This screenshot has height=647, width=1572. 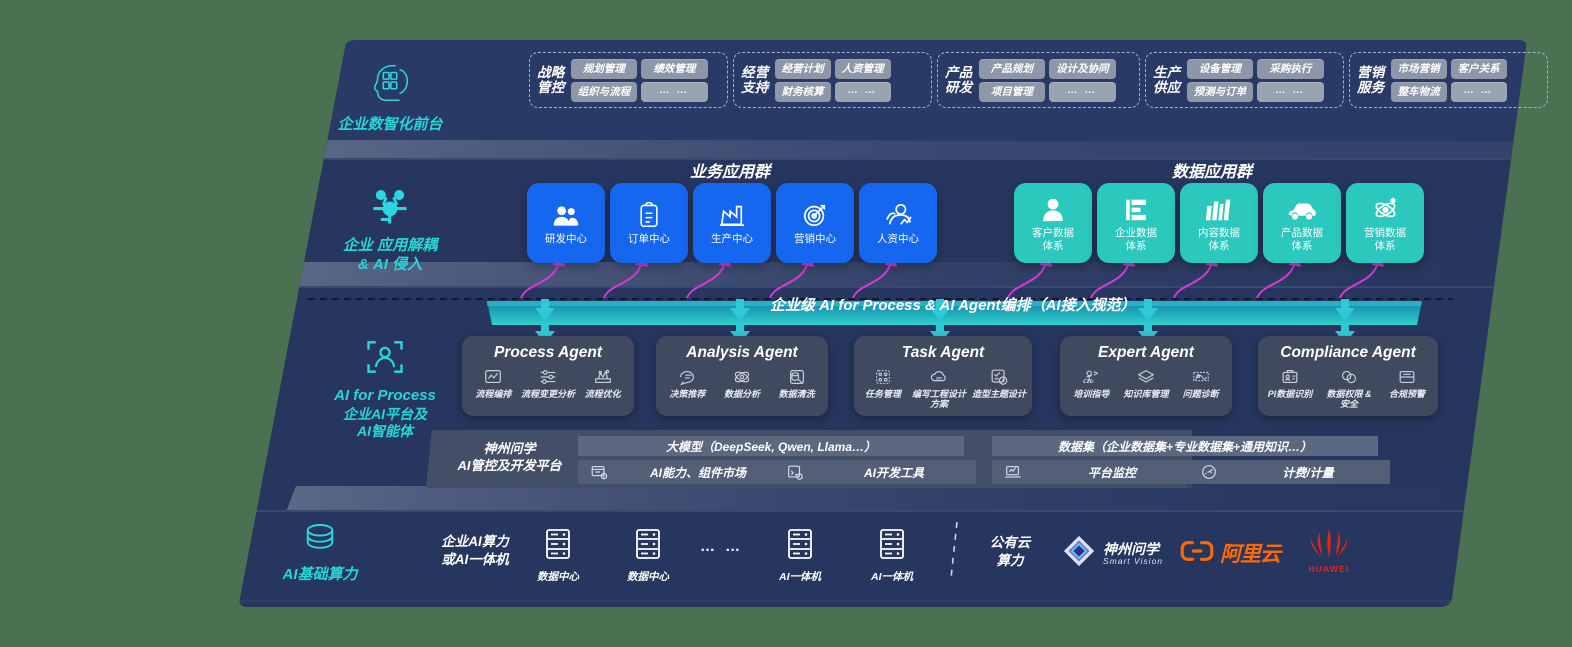 I want to click on agent-card-compliance: Compliance Agent PI数据识别 数据权限 & 安全, so click(x=1348, y=376).